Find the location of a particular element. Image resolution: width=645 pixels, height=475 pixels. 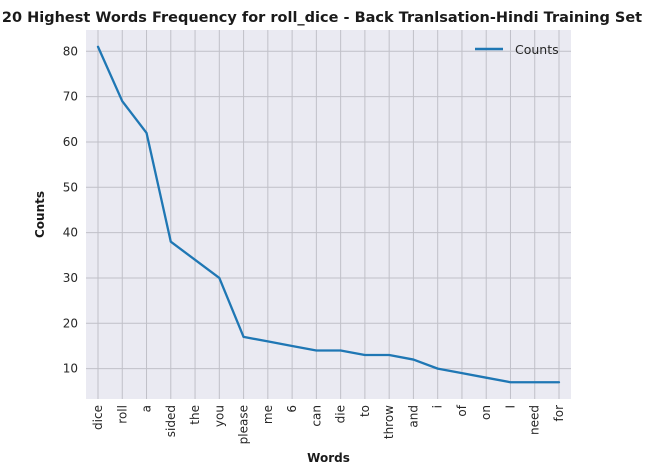

y-tick-label: 80 is located at coordinates (70, 51).